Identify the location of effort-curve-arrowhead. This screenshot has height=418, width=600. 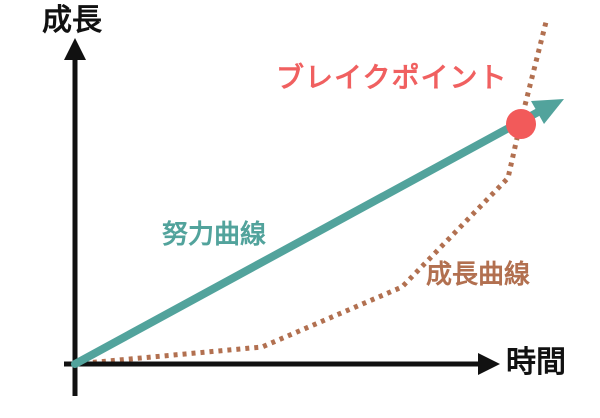
(547, 111).